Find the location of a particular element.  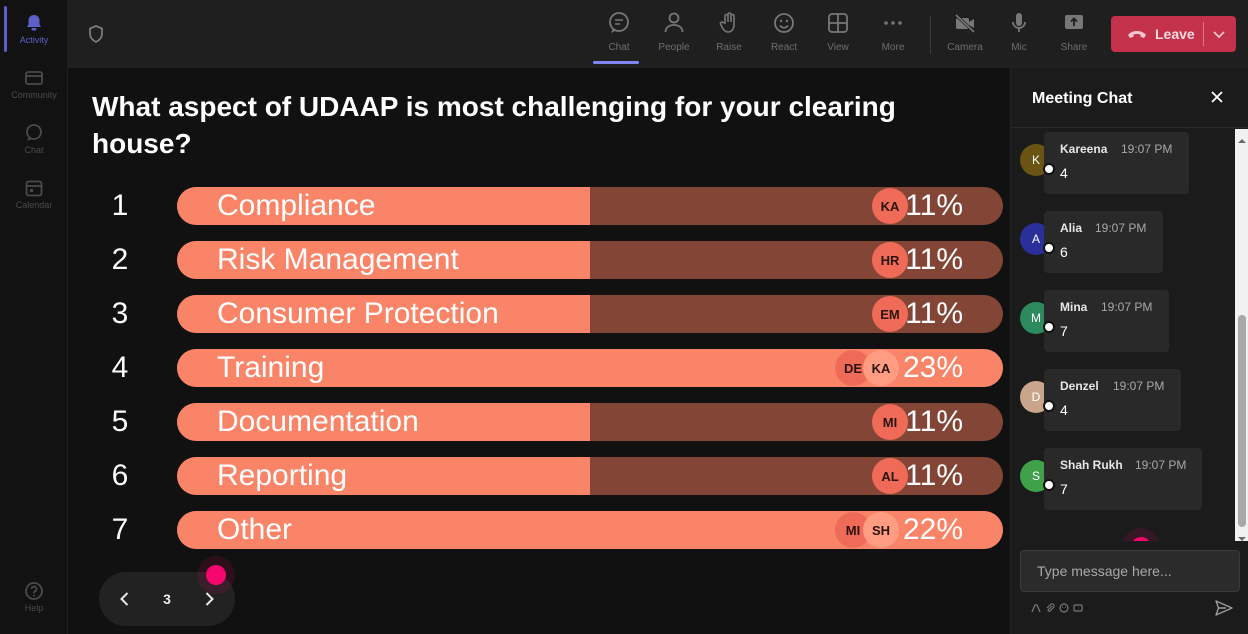

option-bar: Reporting AL 11% is located at coordinates (590, 476).